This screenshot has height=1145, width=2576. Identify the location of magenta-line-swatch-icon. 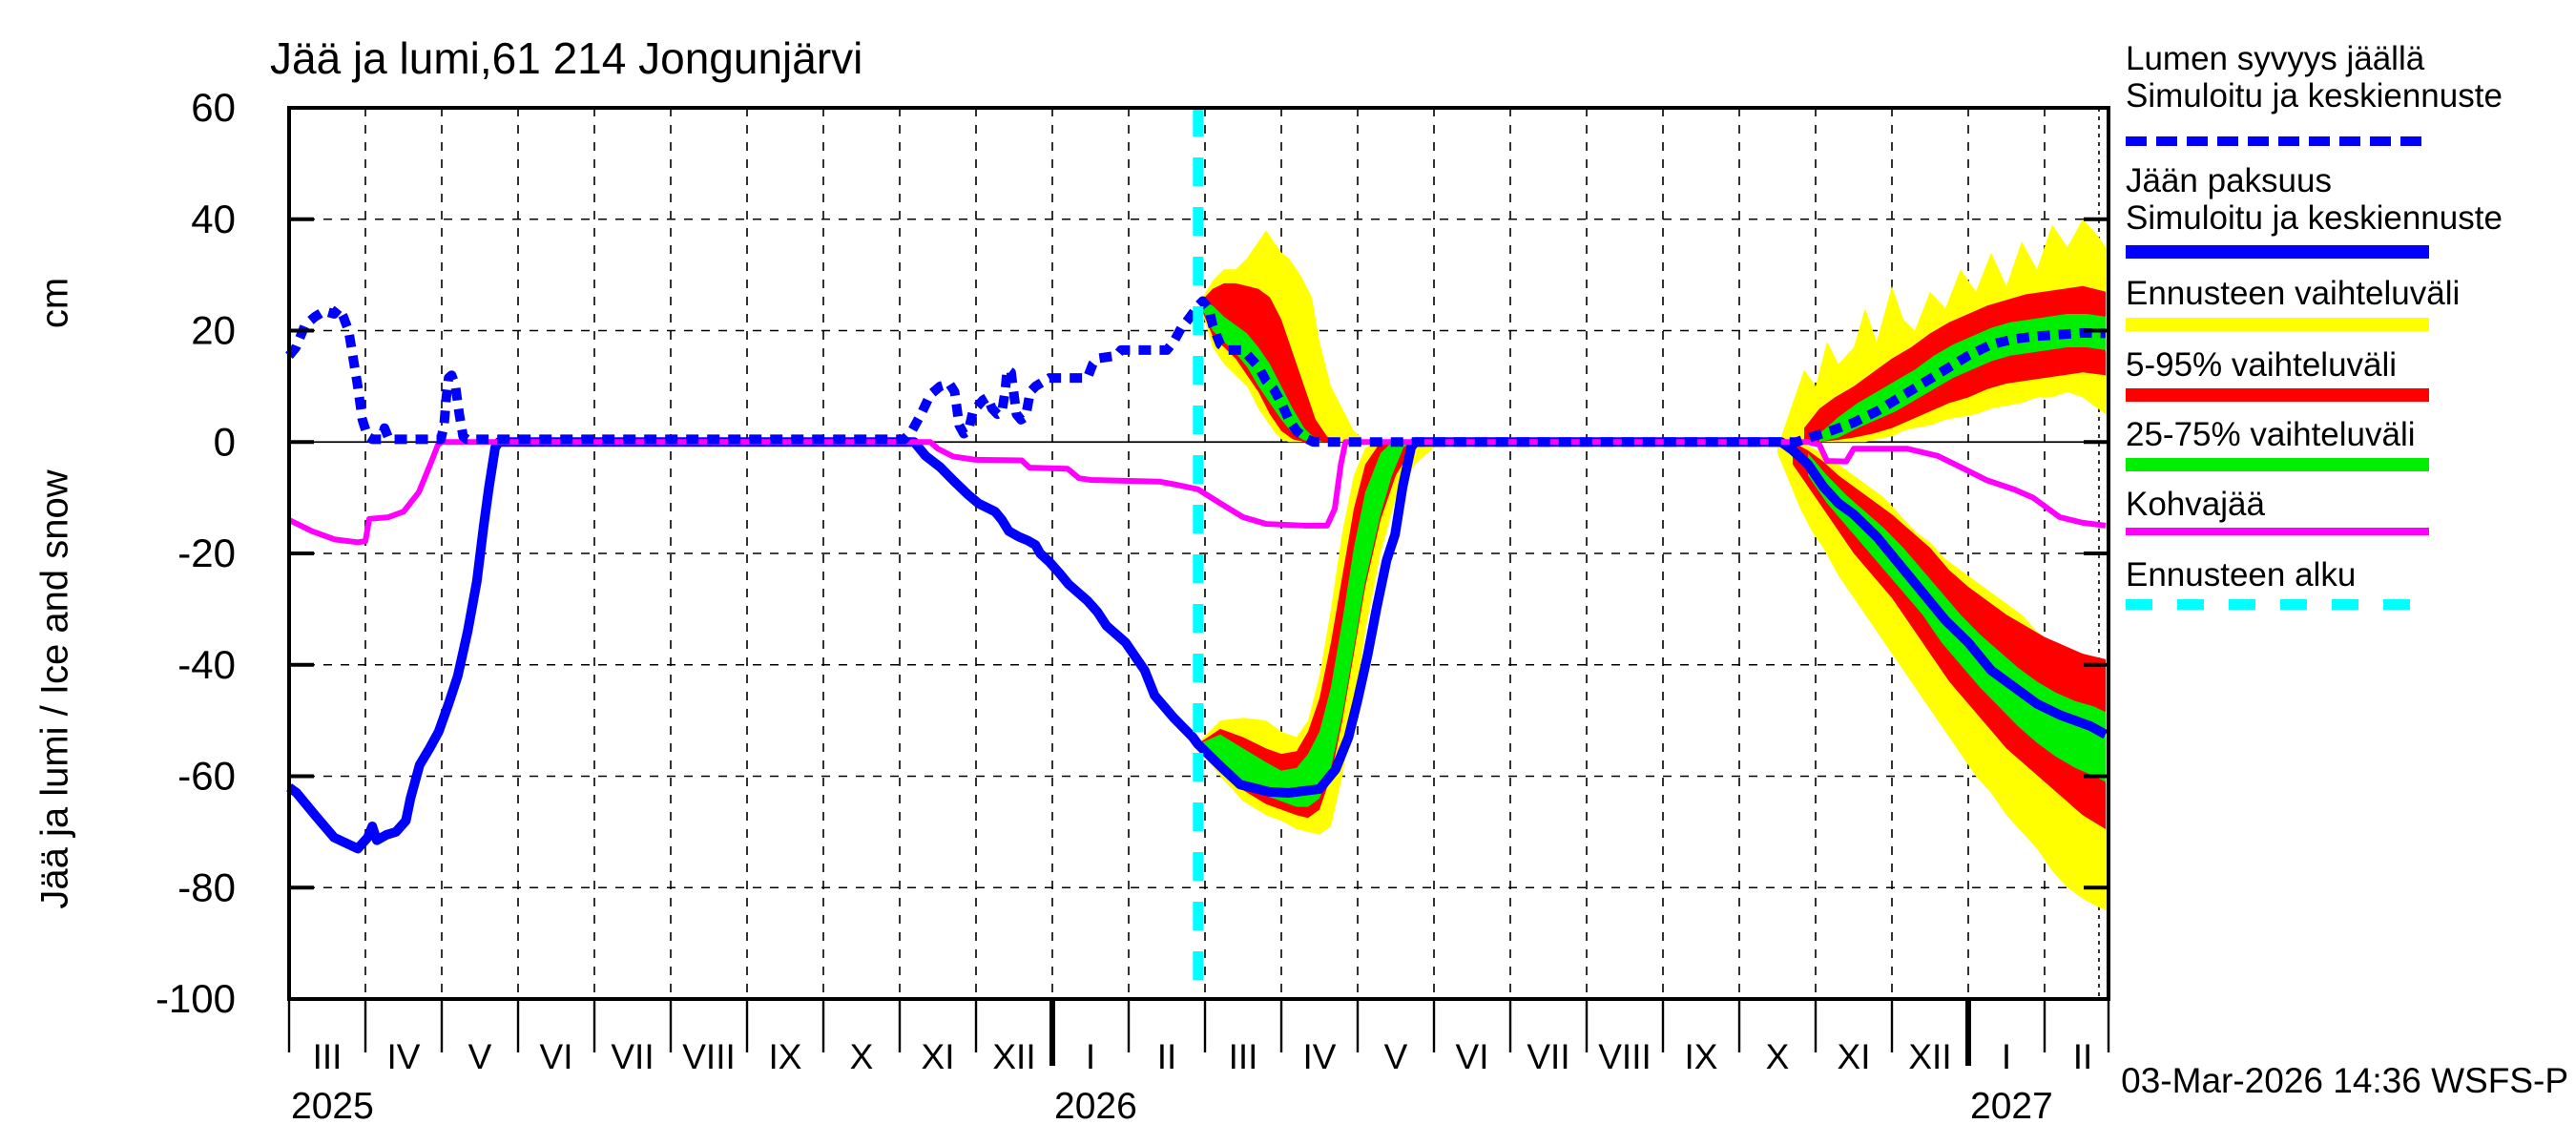
(2277, 531).